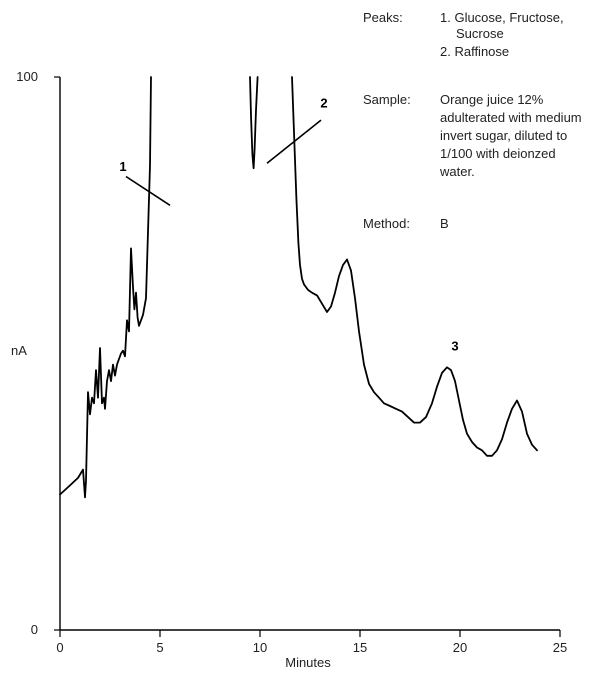 This screenshot has height=690, width=602. What do you see at coordinates (387, 99) in the screenshot?
I see `sample-key: Sample:` at bounding box center [387, 99].